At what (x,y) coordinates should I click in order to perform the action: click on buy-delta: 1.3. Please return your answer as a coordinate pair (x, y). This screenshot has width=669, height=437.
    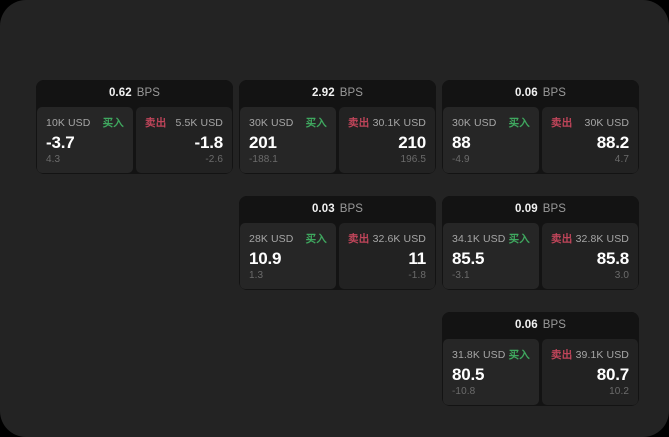
    Looking at the image, I should click on (256, 275).